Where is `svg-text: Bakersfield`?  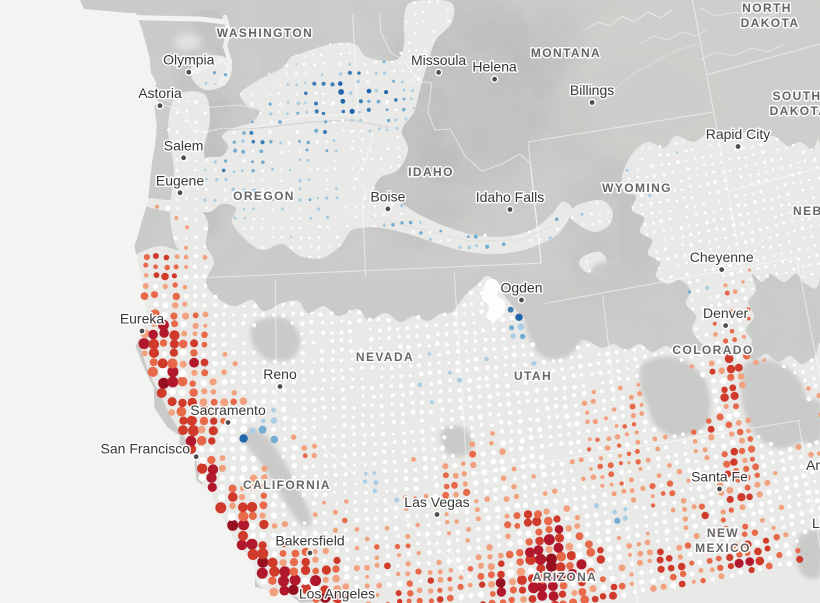 svg-text: Bakersfield is located at coordinates (309, 541).